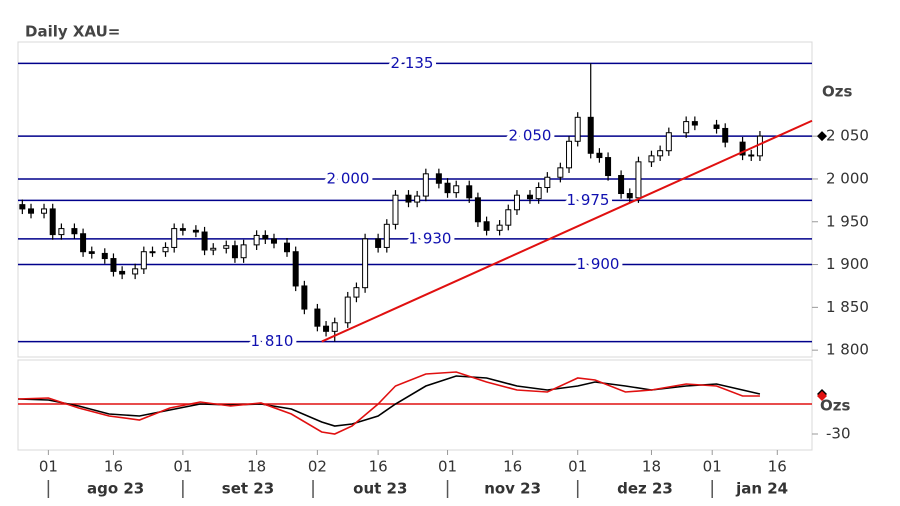  Describe the element at coordinates (847, 307) in the screenshot. I see `y-tick-label: 1 850` at that location.